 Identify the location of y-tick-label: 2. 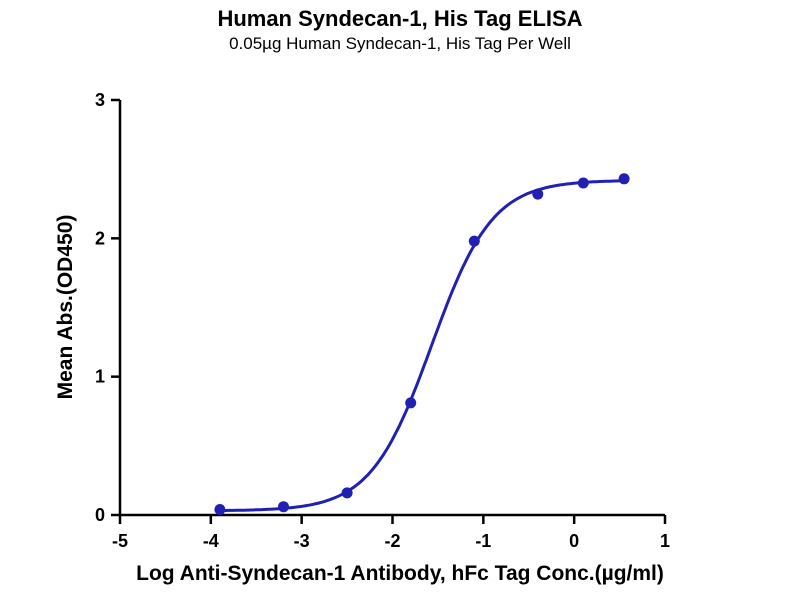
(100, 238).